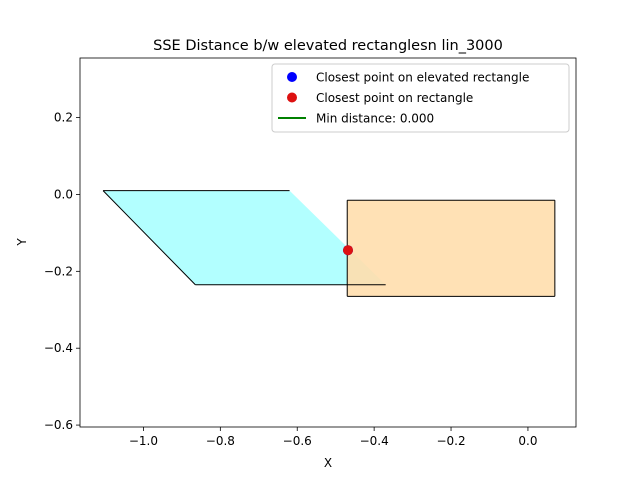  What do you see at coordinates (450, 441) in the screenshot?
I see `x-tick-label: −0.2` at bounding box center [450, 441].